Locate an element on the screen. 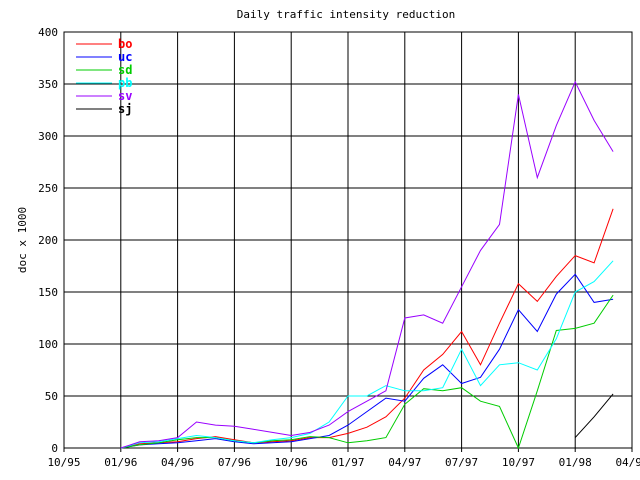 Image resolution: width=640 pixels, height=480 pixels. y-tick-label: 0 is located at coordinates (54, 448).